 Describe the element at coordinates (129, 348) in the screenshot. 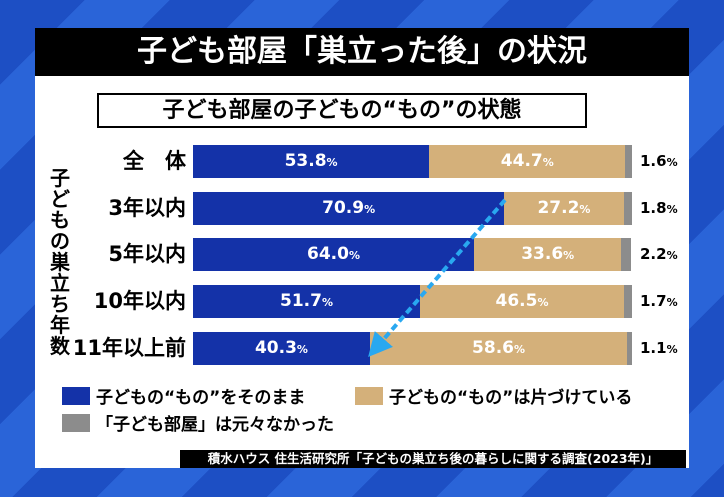

I see `category-label: 11年以上前` at that location.